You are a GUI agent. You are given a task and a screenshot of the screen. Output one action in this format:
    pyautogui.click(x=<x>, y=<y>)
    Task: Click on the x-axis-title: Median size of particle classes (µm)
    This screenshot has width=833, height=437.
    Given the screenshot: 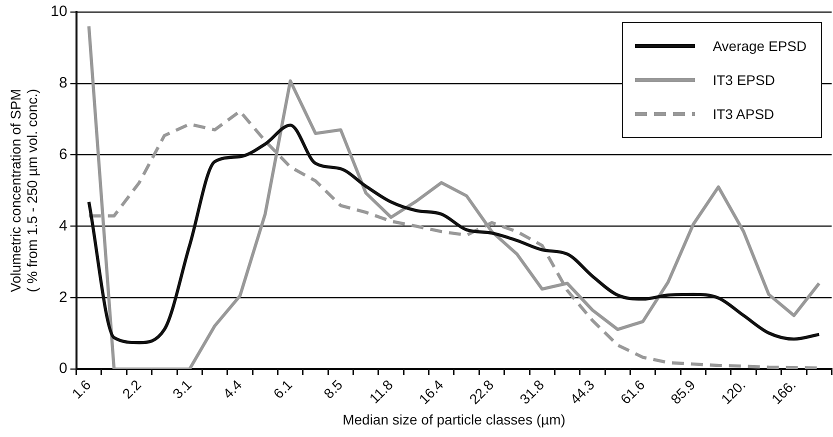 What is the action you would take?
    pyautogui.click(x=454, y=419)
    